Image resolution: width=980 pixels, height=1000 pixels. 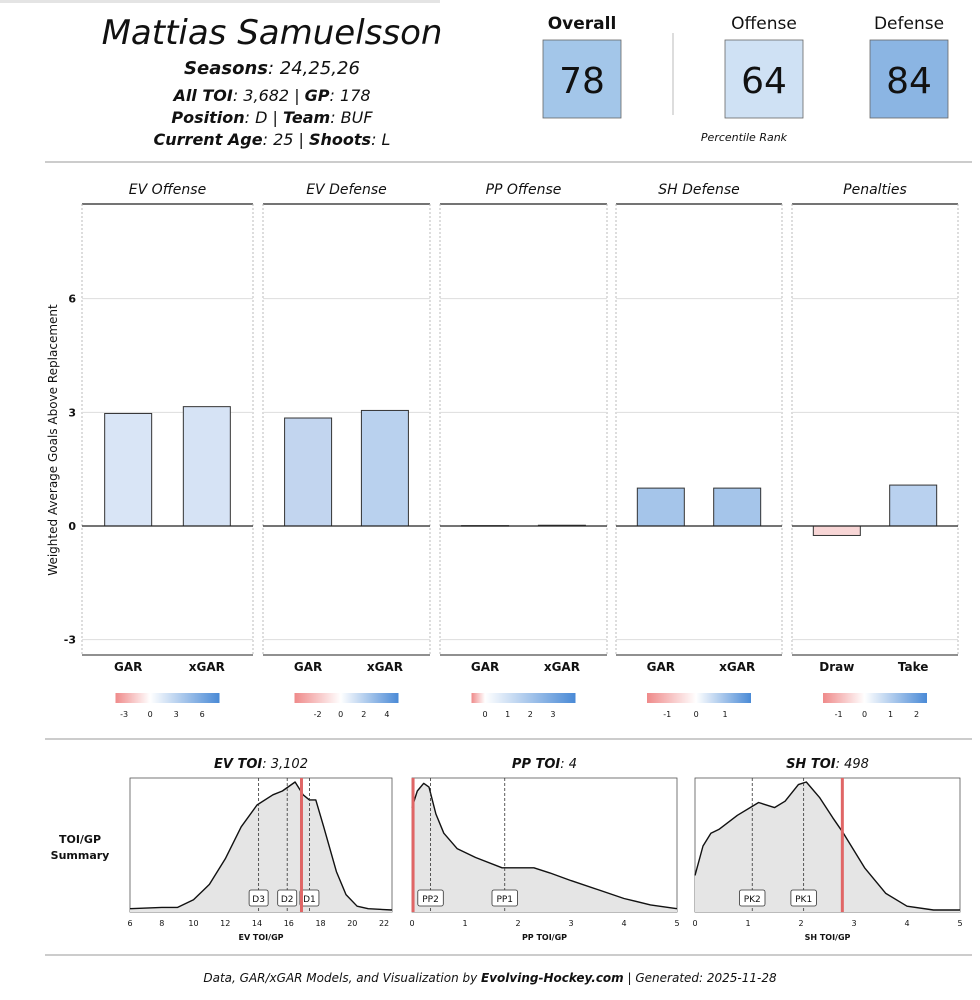 What do you see at coordinates (129, 923) in the screenshot?
I see `x-tick-label: 6` at bounding box center [129, 923].